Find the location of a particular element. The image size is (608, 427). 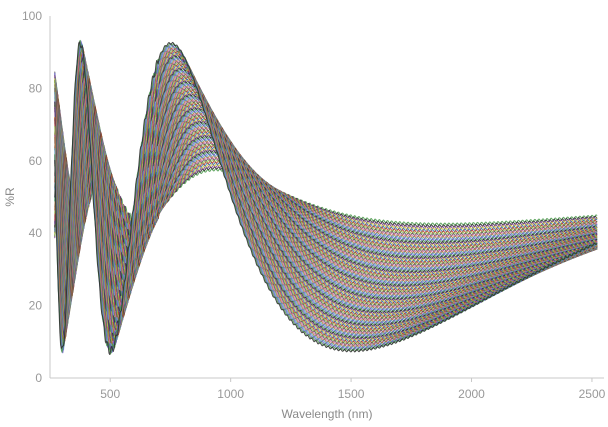

y-axis-title: %R is located at coordinates (10, 197).